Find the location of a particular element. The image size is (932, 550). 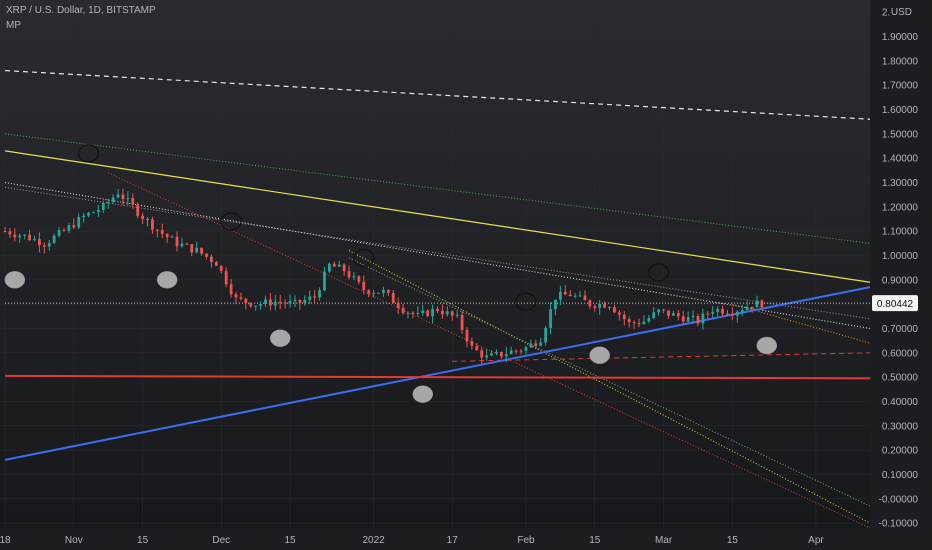

indicator-label: MP is located at coordinates (13, 25).